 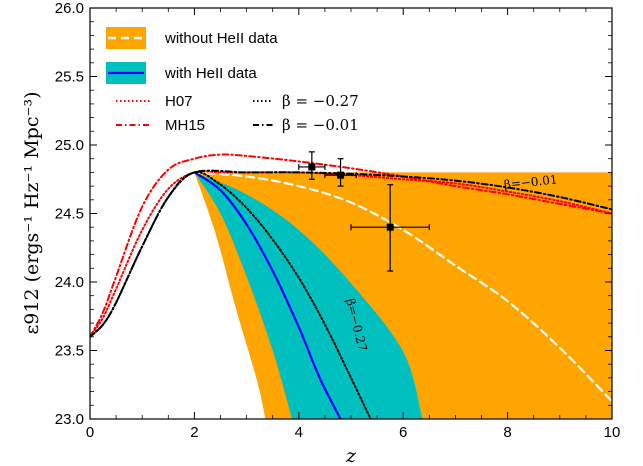 I want to click on x-tick-label: 8, so click(x=507, y=432).